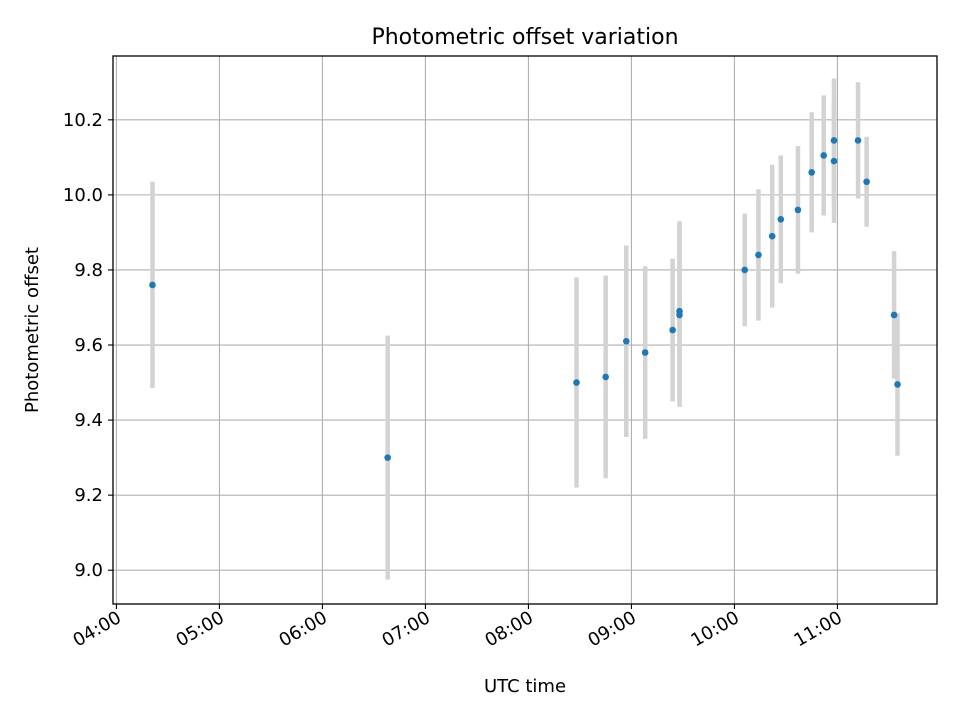 This screenshot has height=724, width=960. Describe the element at coordinates (83, 120) in the screenshot. I see `y-tick-label: 10.2` at that location.